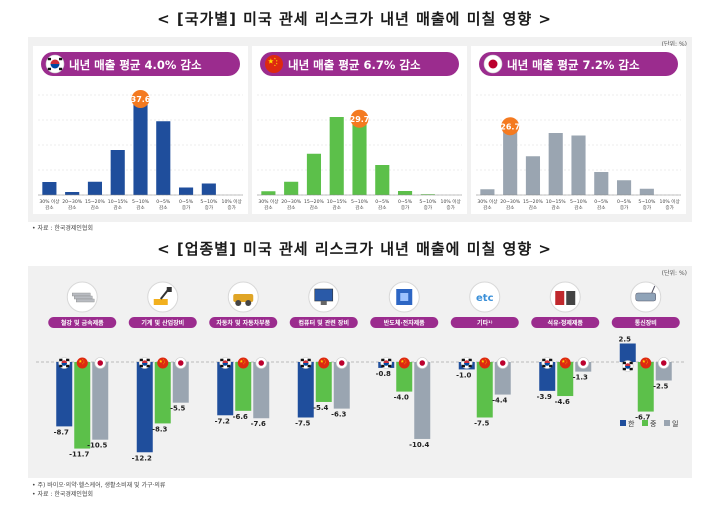 The height and width of the screenshot is (510, 709). Describe the element at coordinates (533, 202) in the screenshot. I see `tick-label: 15~20%` at that location.